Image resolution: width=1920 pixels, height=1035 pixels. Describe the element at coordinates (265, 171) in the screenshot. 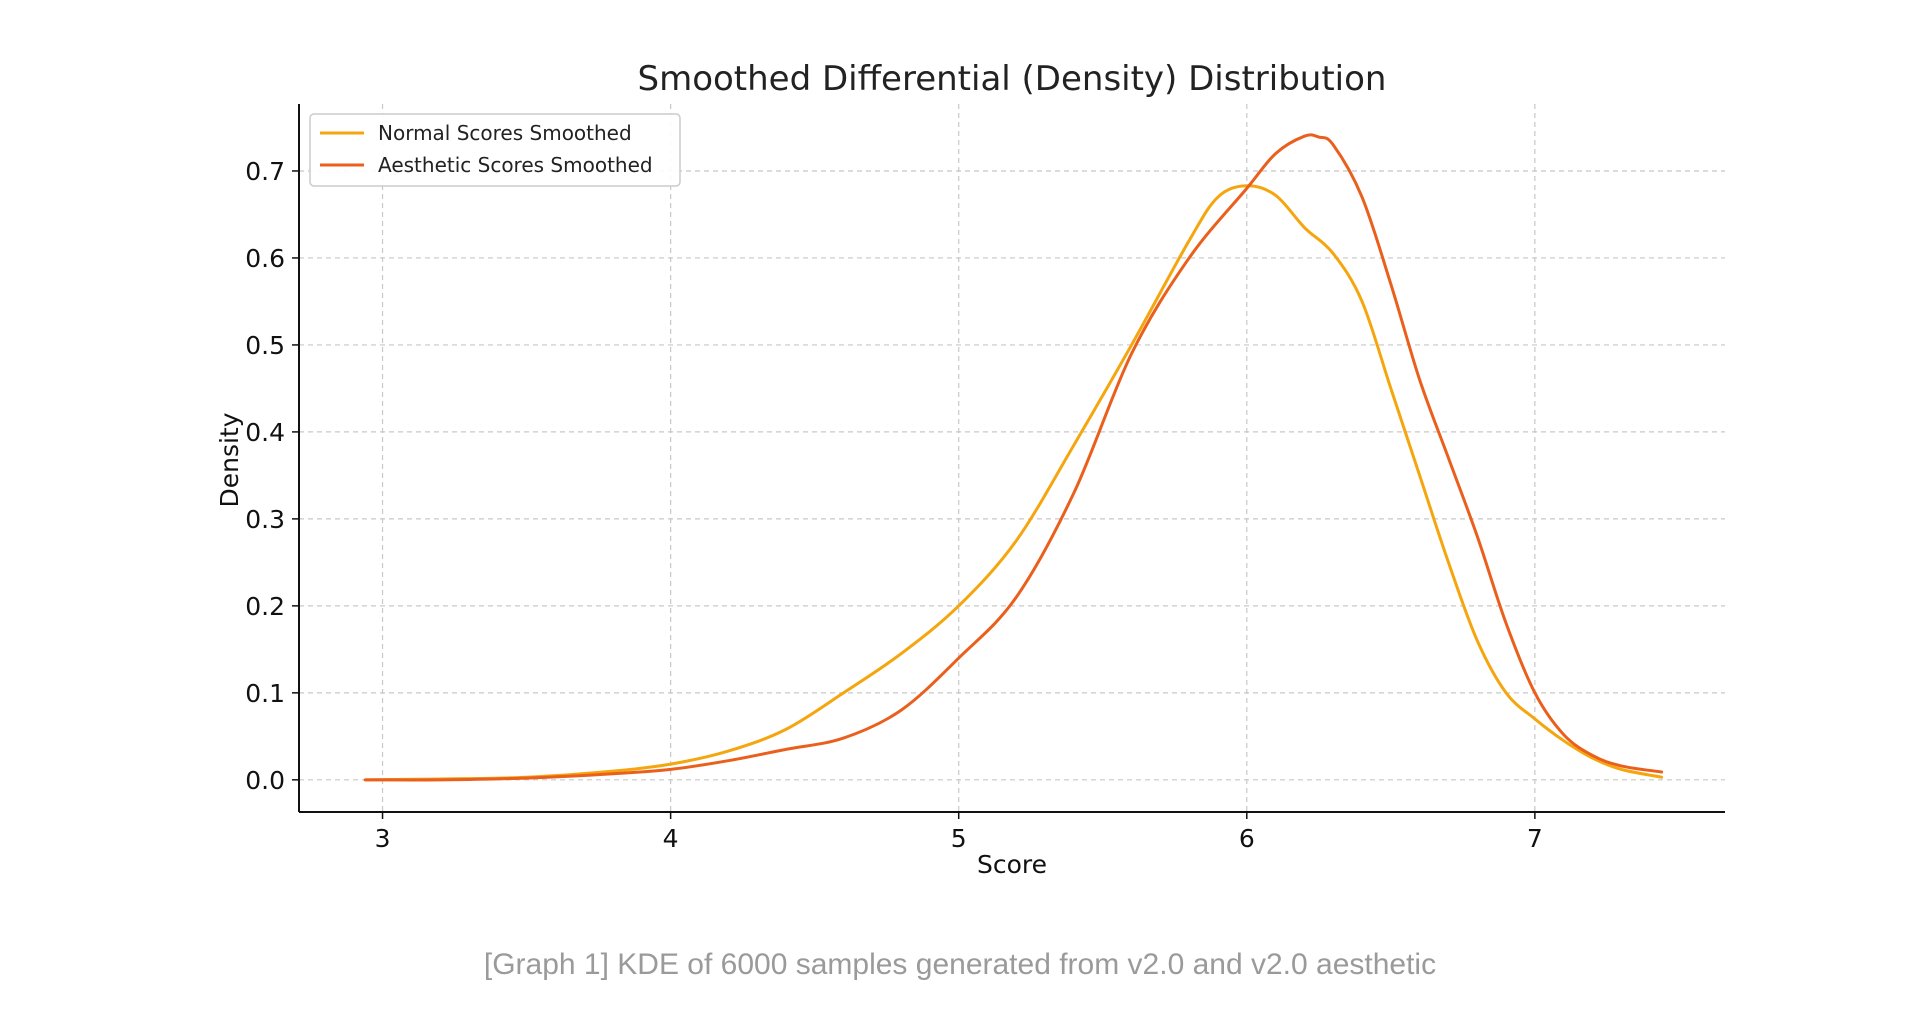

I see `y-tick-label: 0.7` at that location.